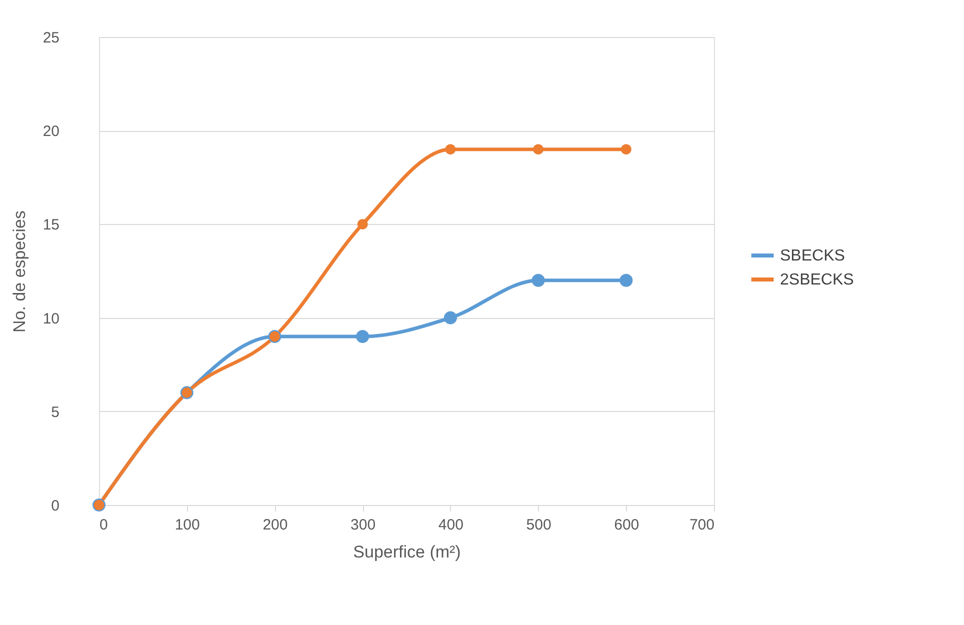  Describe the element at coordinates (104, 525) in the screenshot. I see `x-tick-label: 0` at that location.